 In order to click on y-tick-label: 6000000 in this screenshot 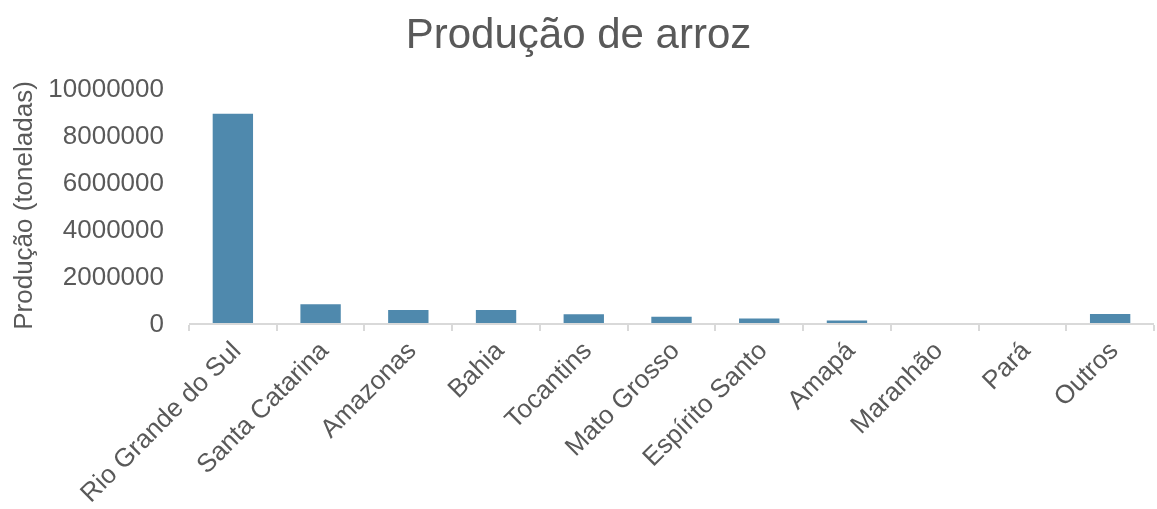, I will do `click(113, 182)`.